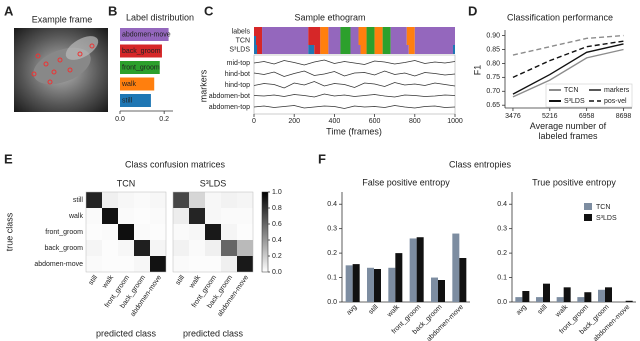 The height and width of the screenshot is (341, 640). What do you see at coordinates (624, 116) in the screenshot?
I see `x-tick-label: 8698` at bounding box center [624, 116].